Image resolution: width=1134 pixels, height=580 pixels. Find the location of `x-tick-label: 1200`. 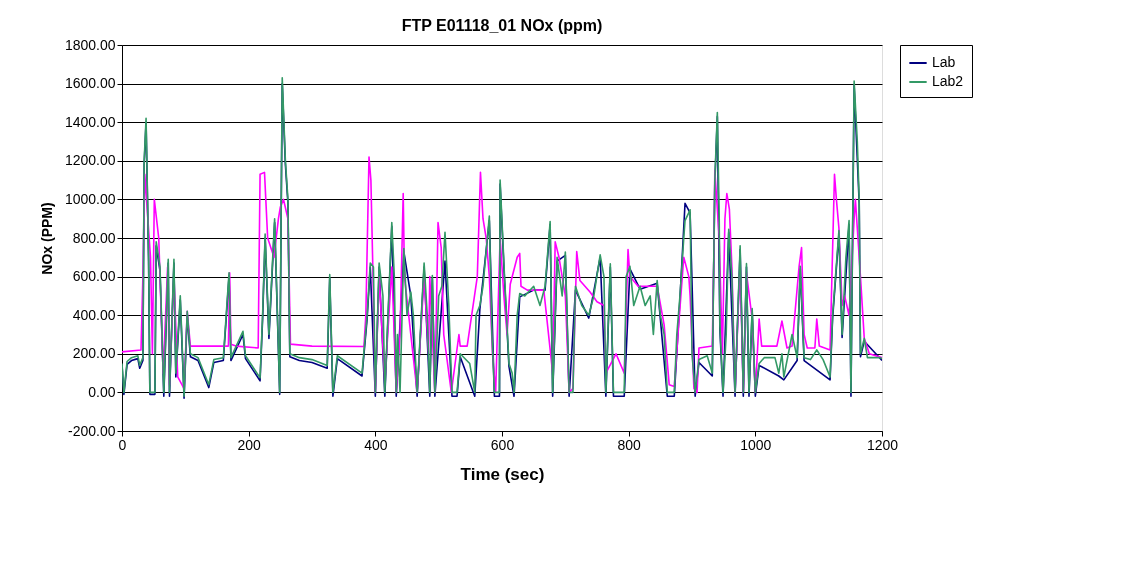

x-tick-label: 1200 is located at coordinates (882, 444).